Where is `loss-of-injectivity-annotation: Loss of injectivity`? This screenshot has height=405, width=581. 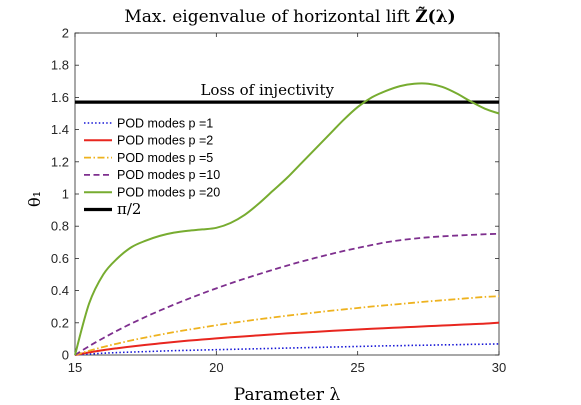 loss-of-injectivity-annotation: Loss of injectivity is located at coordinates (267, 90).